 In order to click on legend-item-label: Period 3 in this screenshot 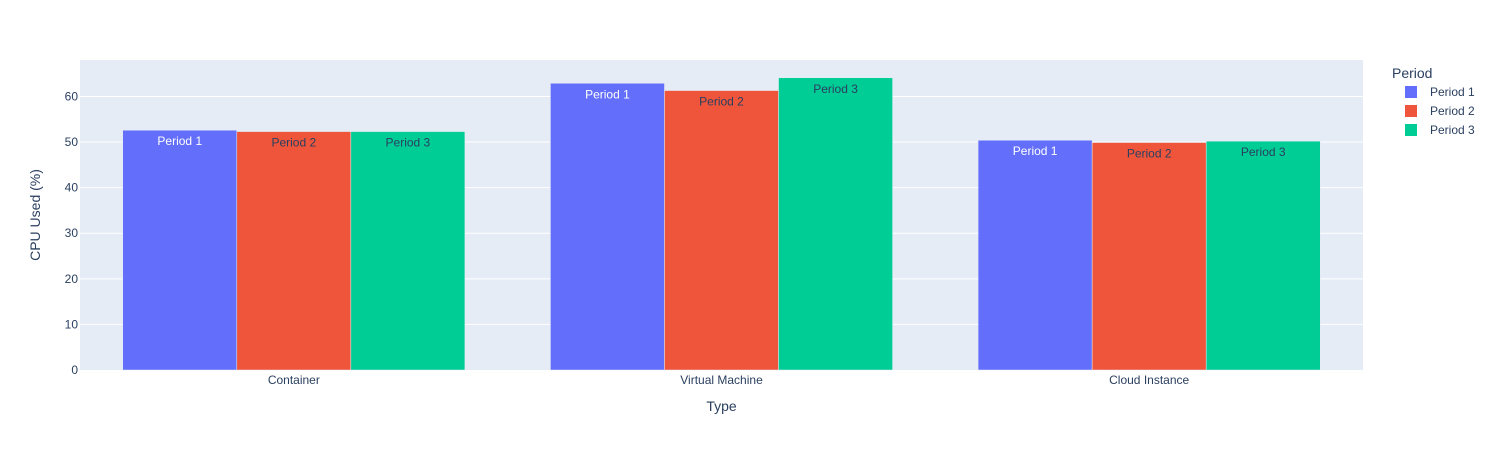, I will do `click(1452, 130)`.